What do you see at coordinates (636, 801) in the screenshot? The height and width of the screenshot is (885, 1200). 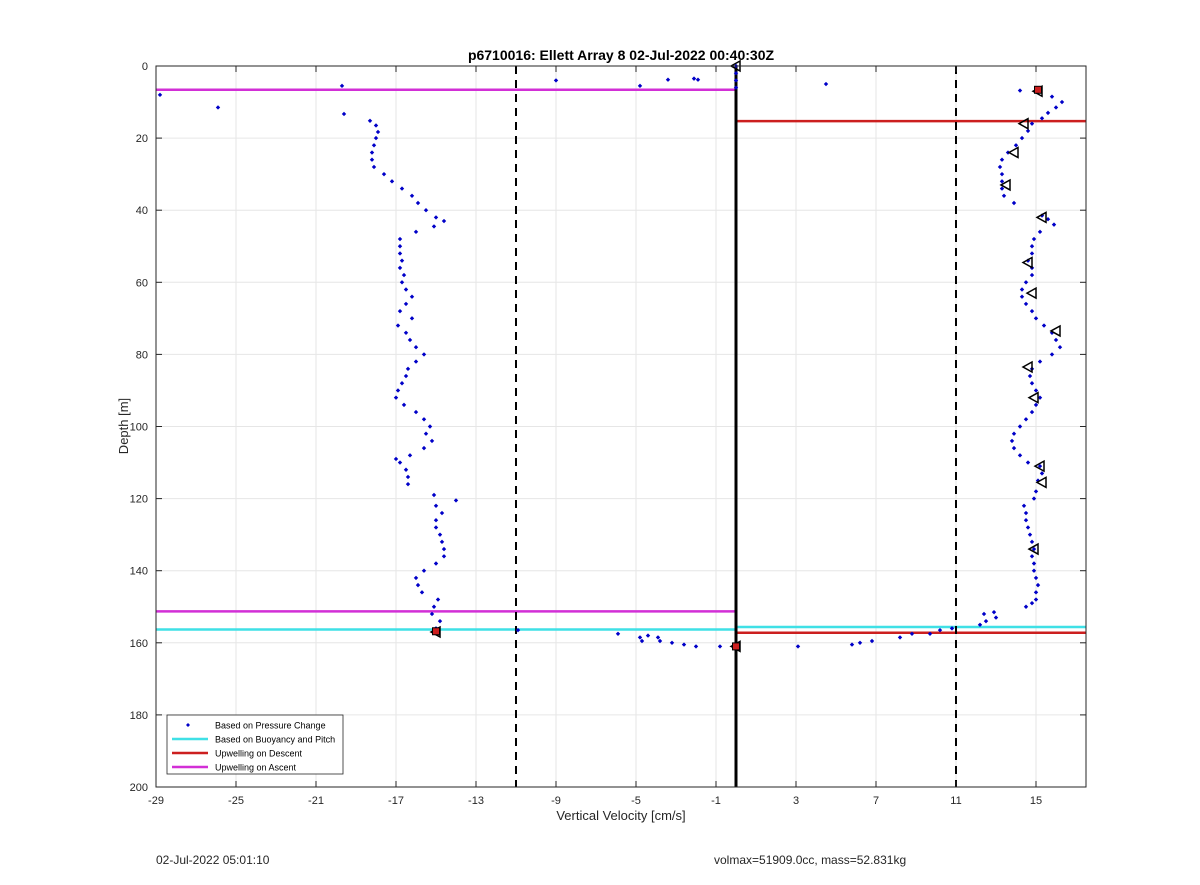 I see `x-tick-label: -5` at bounding box center [636, 801].